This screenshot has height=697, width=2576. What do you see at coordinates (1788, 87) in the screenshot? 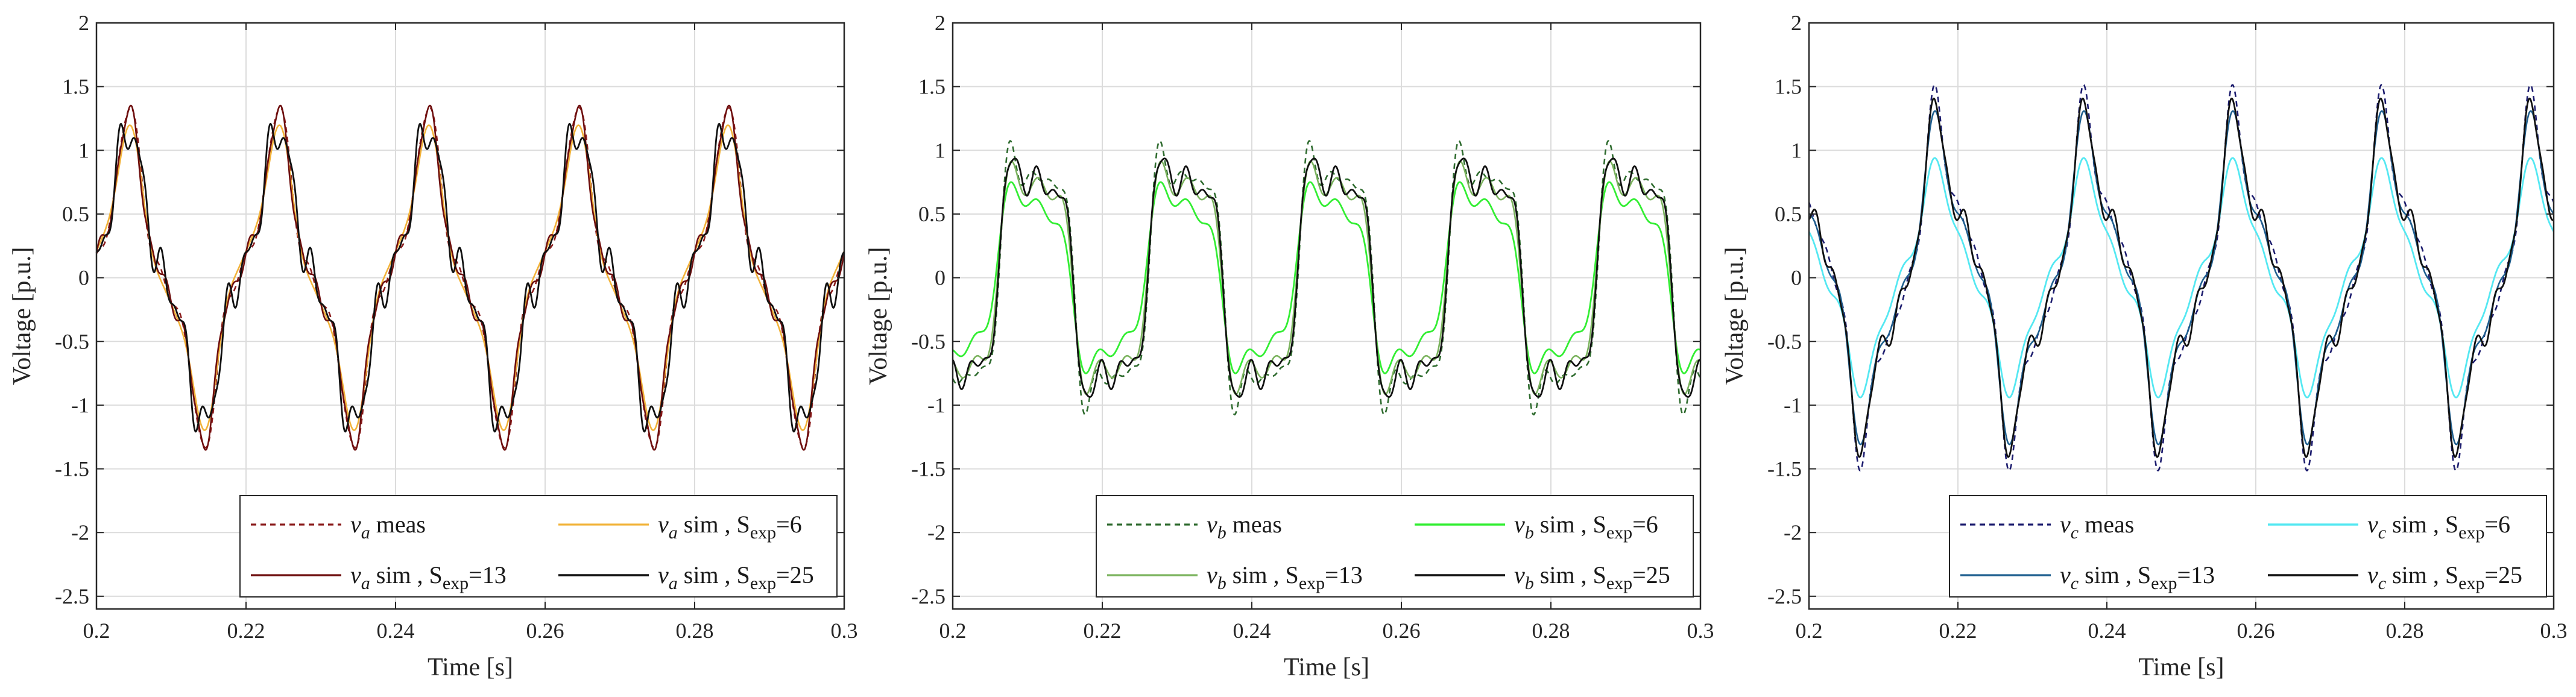
I see `y-tick-label: 1.5` at bounding box center [1788, 87].